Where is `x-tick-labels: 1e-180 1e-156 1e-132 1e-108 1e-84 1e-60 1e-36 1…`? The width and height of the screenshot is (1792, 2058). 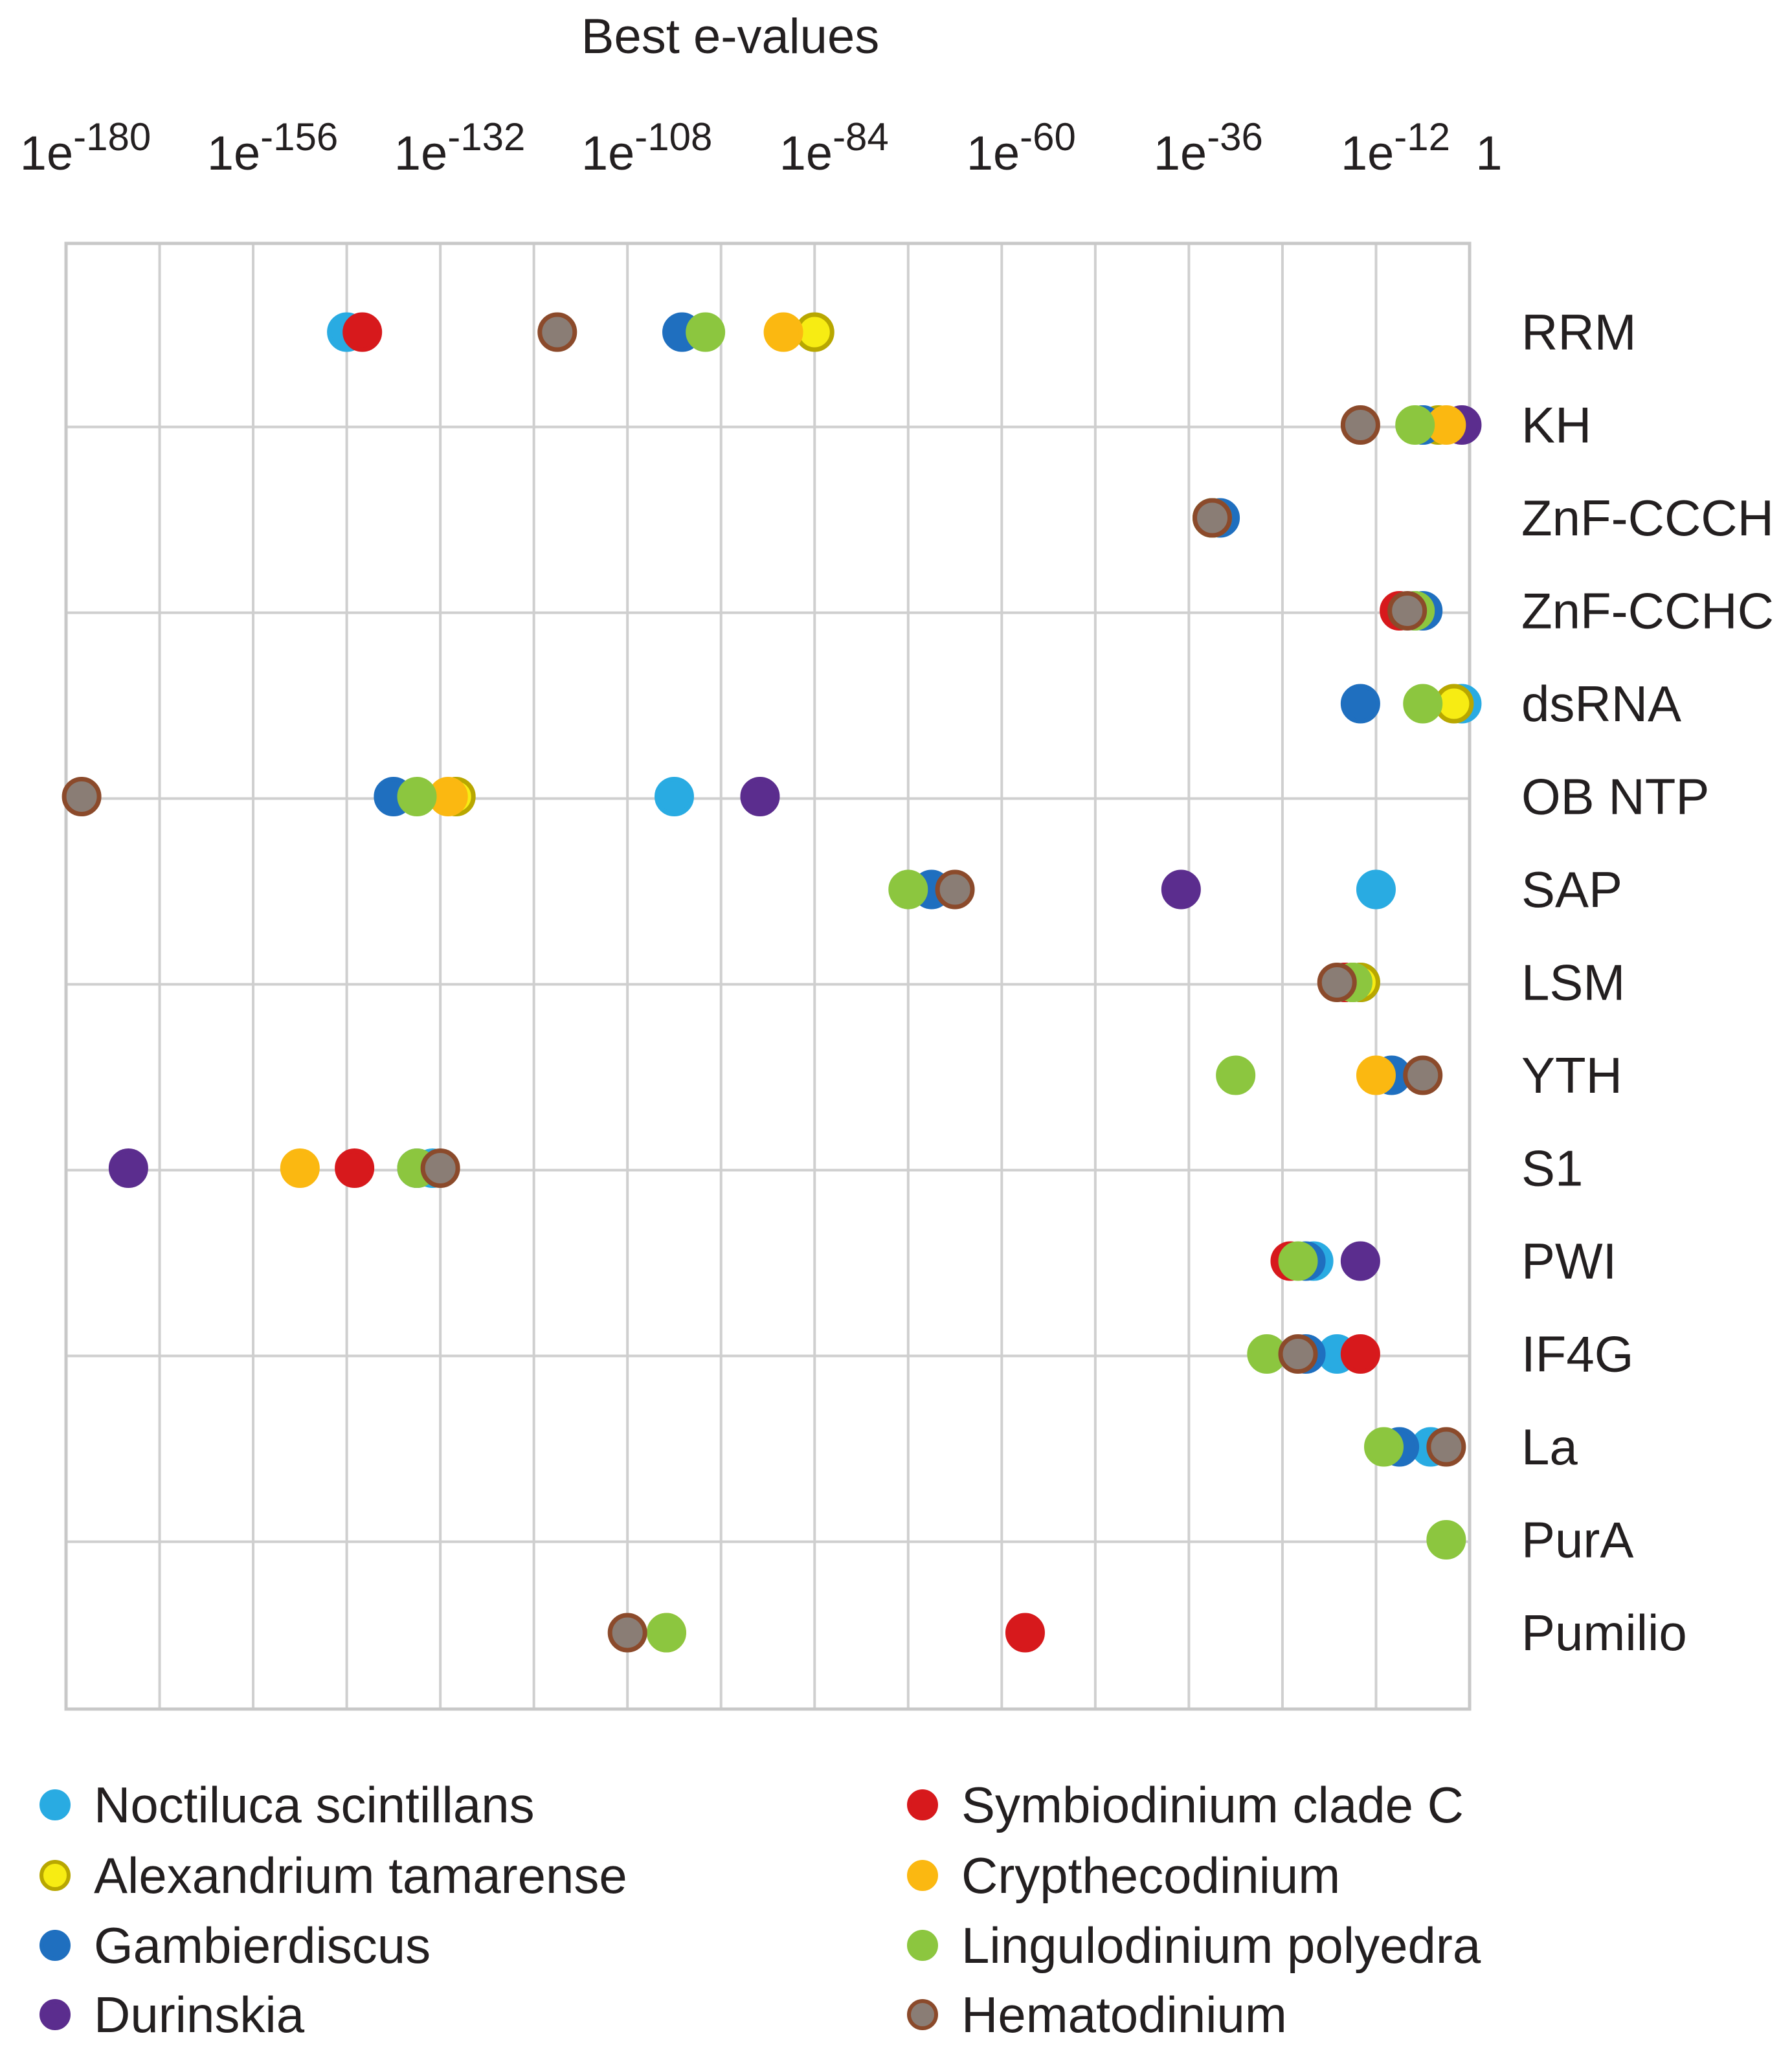 x-tick-labels: 1e-180 1e-156 1e-132 1e-108 1e-84 1e-60 1e-36 1… is located at coordinates (761, 147).